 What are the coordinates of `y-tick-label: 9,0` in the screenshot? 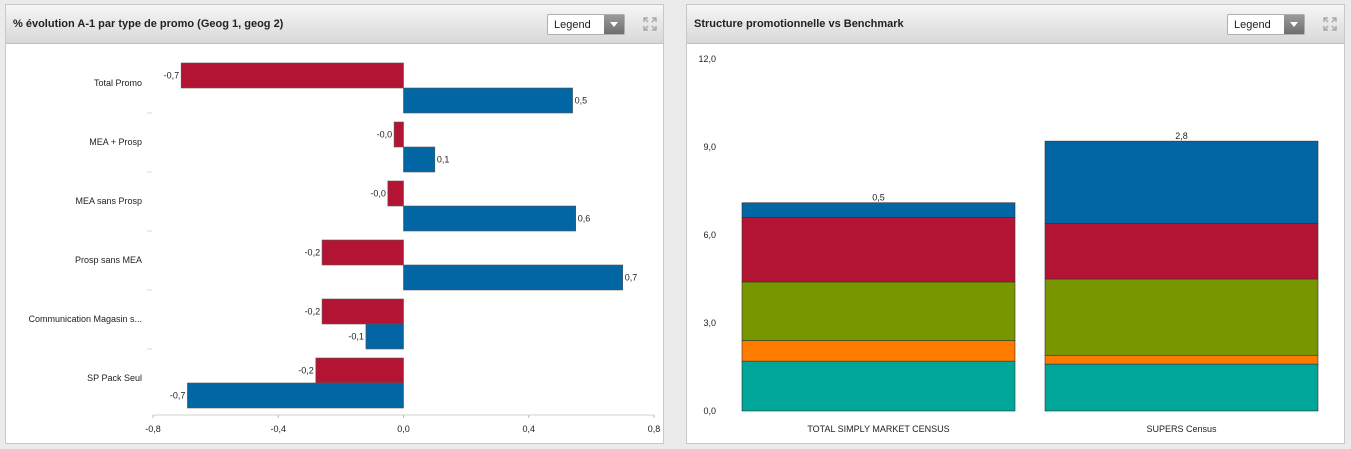 It's located at (709, 147).